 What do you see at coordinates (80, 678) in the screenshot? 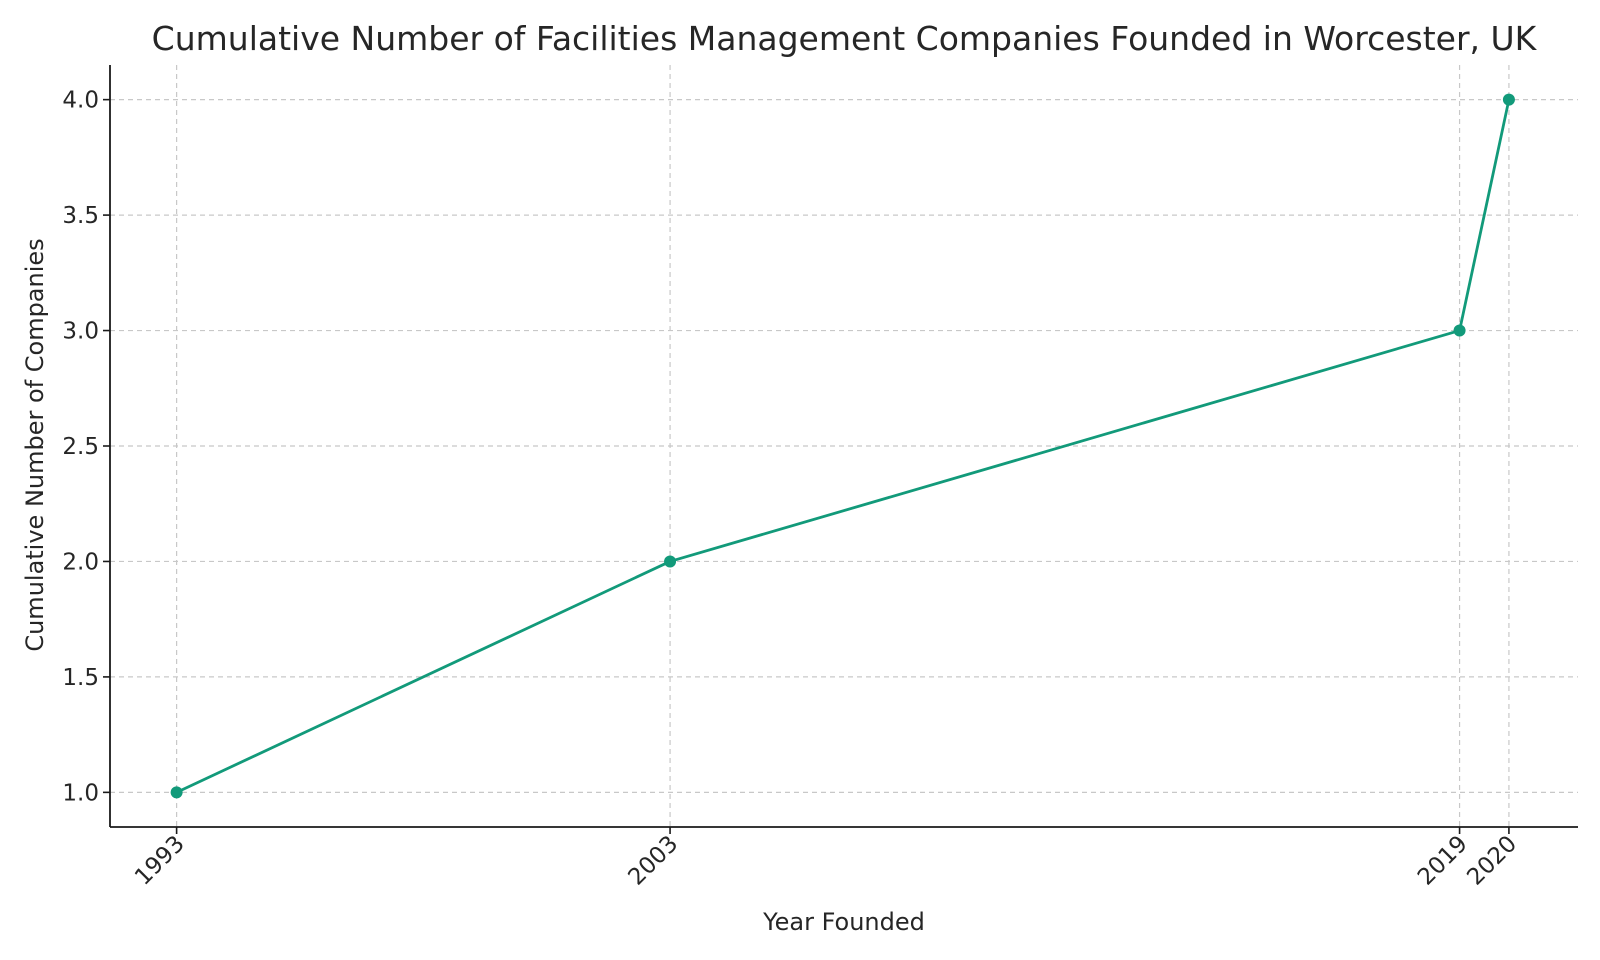
I see `y-tick-label: 1.5` at bounding box center [80, 678].